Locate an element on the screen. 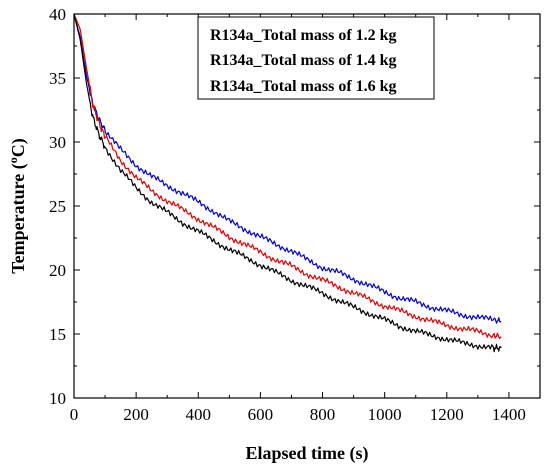 Image resolution: width=550 pixels, height=469 pixels. y-axis-title: Temperature (oC) is located at coordinates (17, 205).